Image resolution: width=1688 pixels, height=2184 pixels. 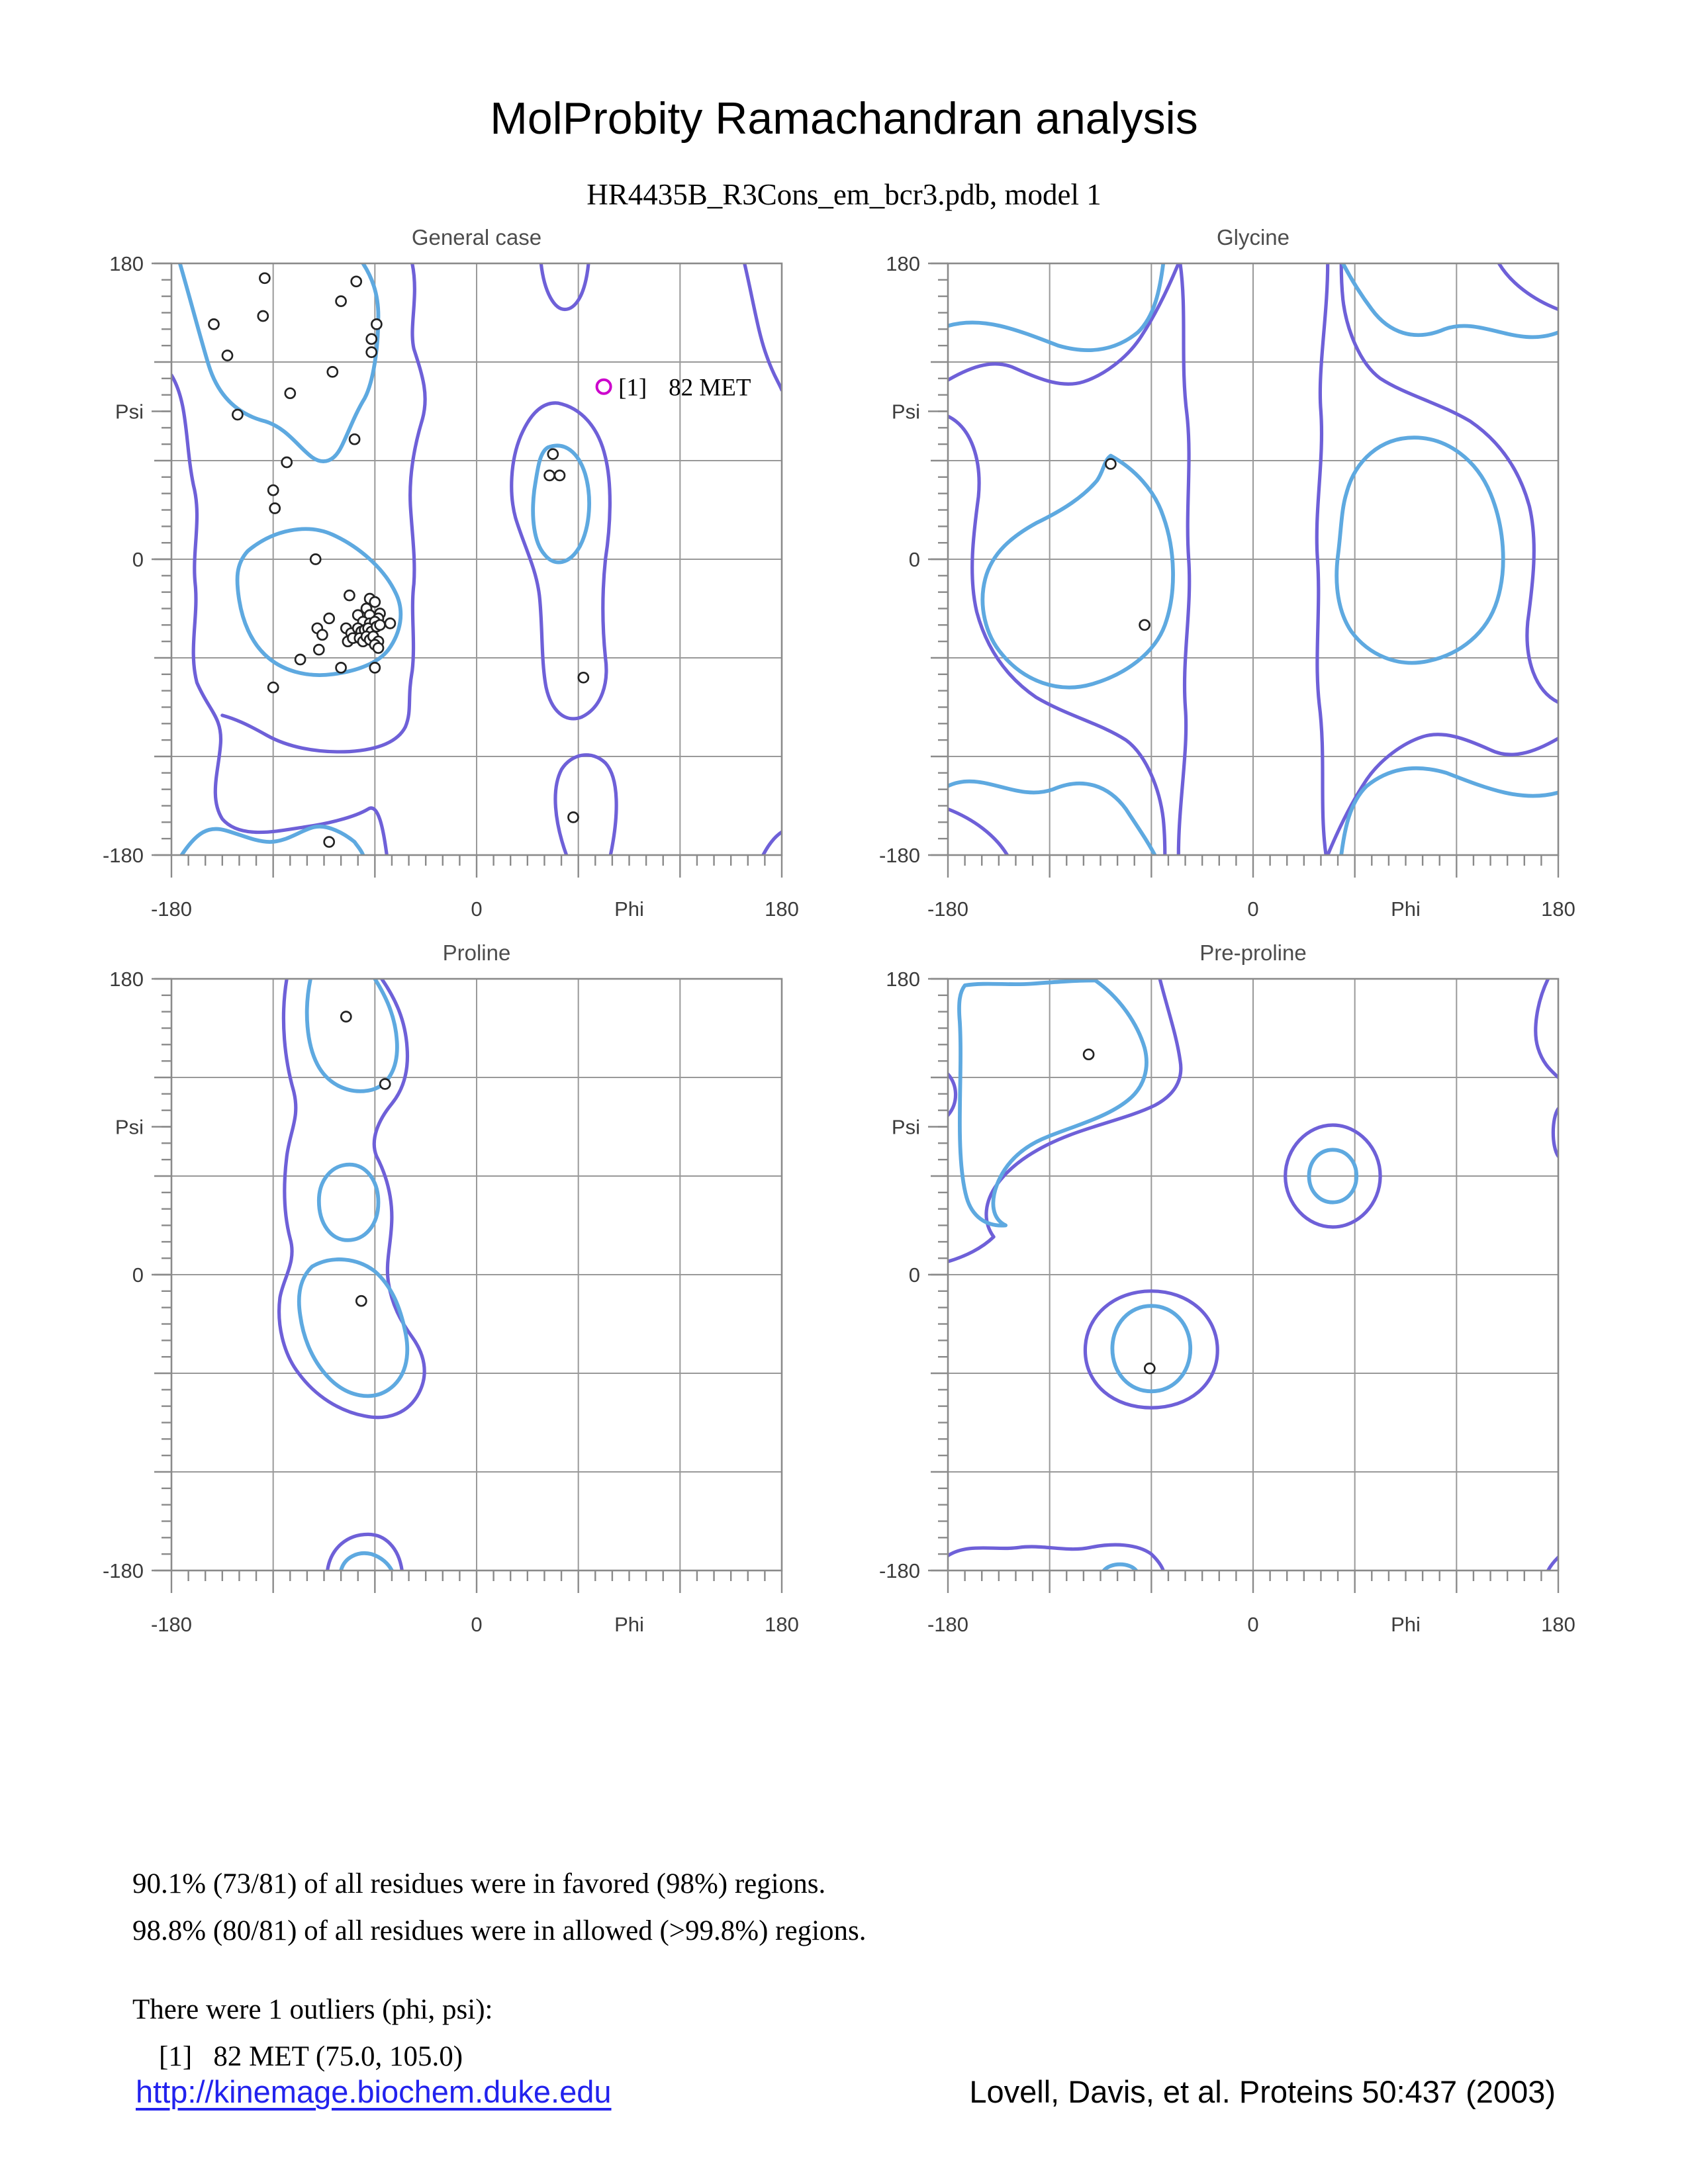 What do you see at coordinates (477, 953) in the screenshot?
I see `plot-title: Proline` at bounding box center [477, 953].